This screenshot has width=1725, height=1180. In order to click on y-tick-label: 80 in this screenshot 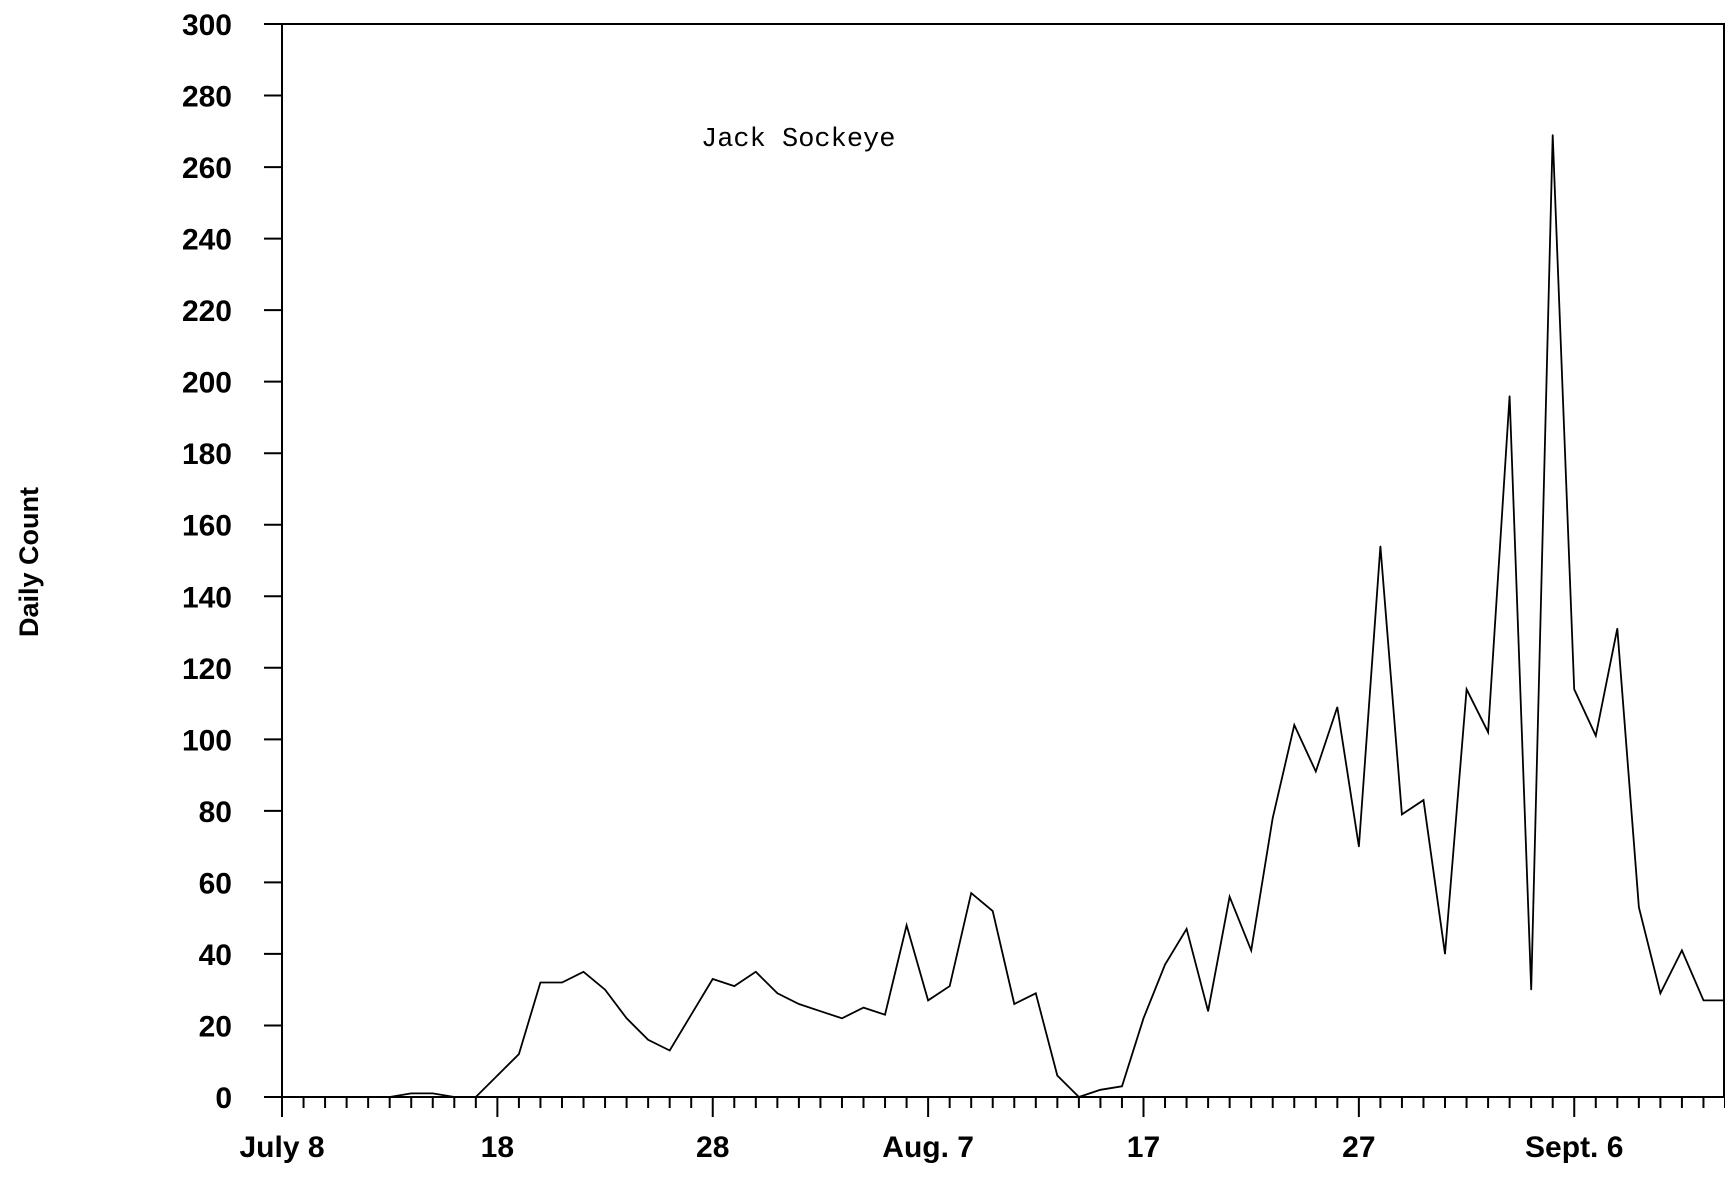, I will do `click(215, 812)`.